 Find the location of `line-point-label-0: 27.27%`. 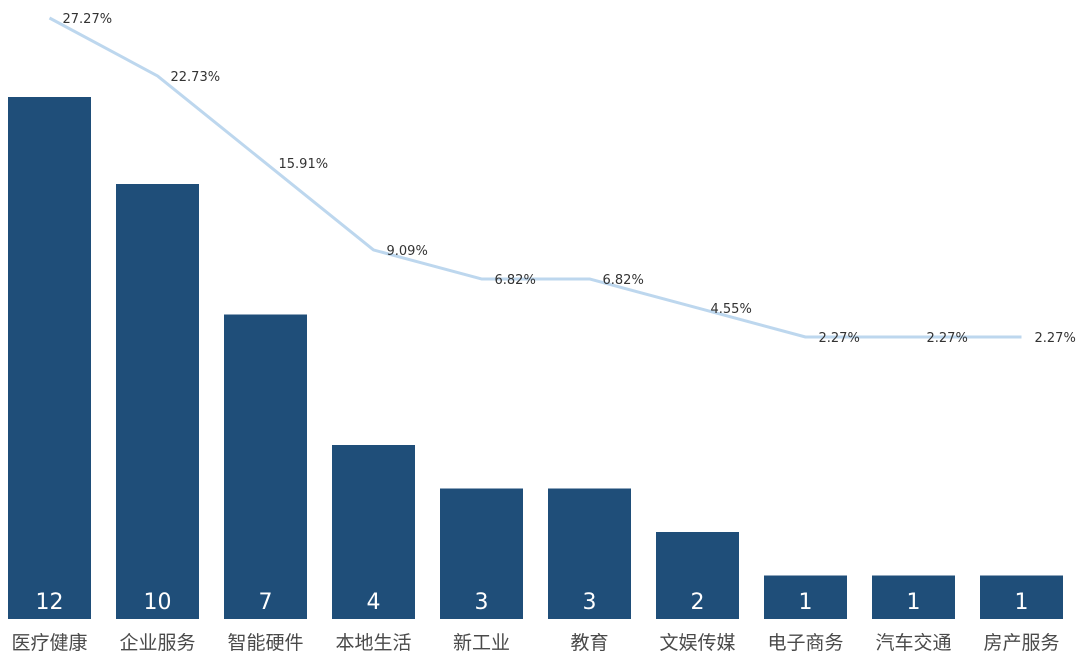

line-point-label-0: 27.27% is located at coordinates (88, 19).